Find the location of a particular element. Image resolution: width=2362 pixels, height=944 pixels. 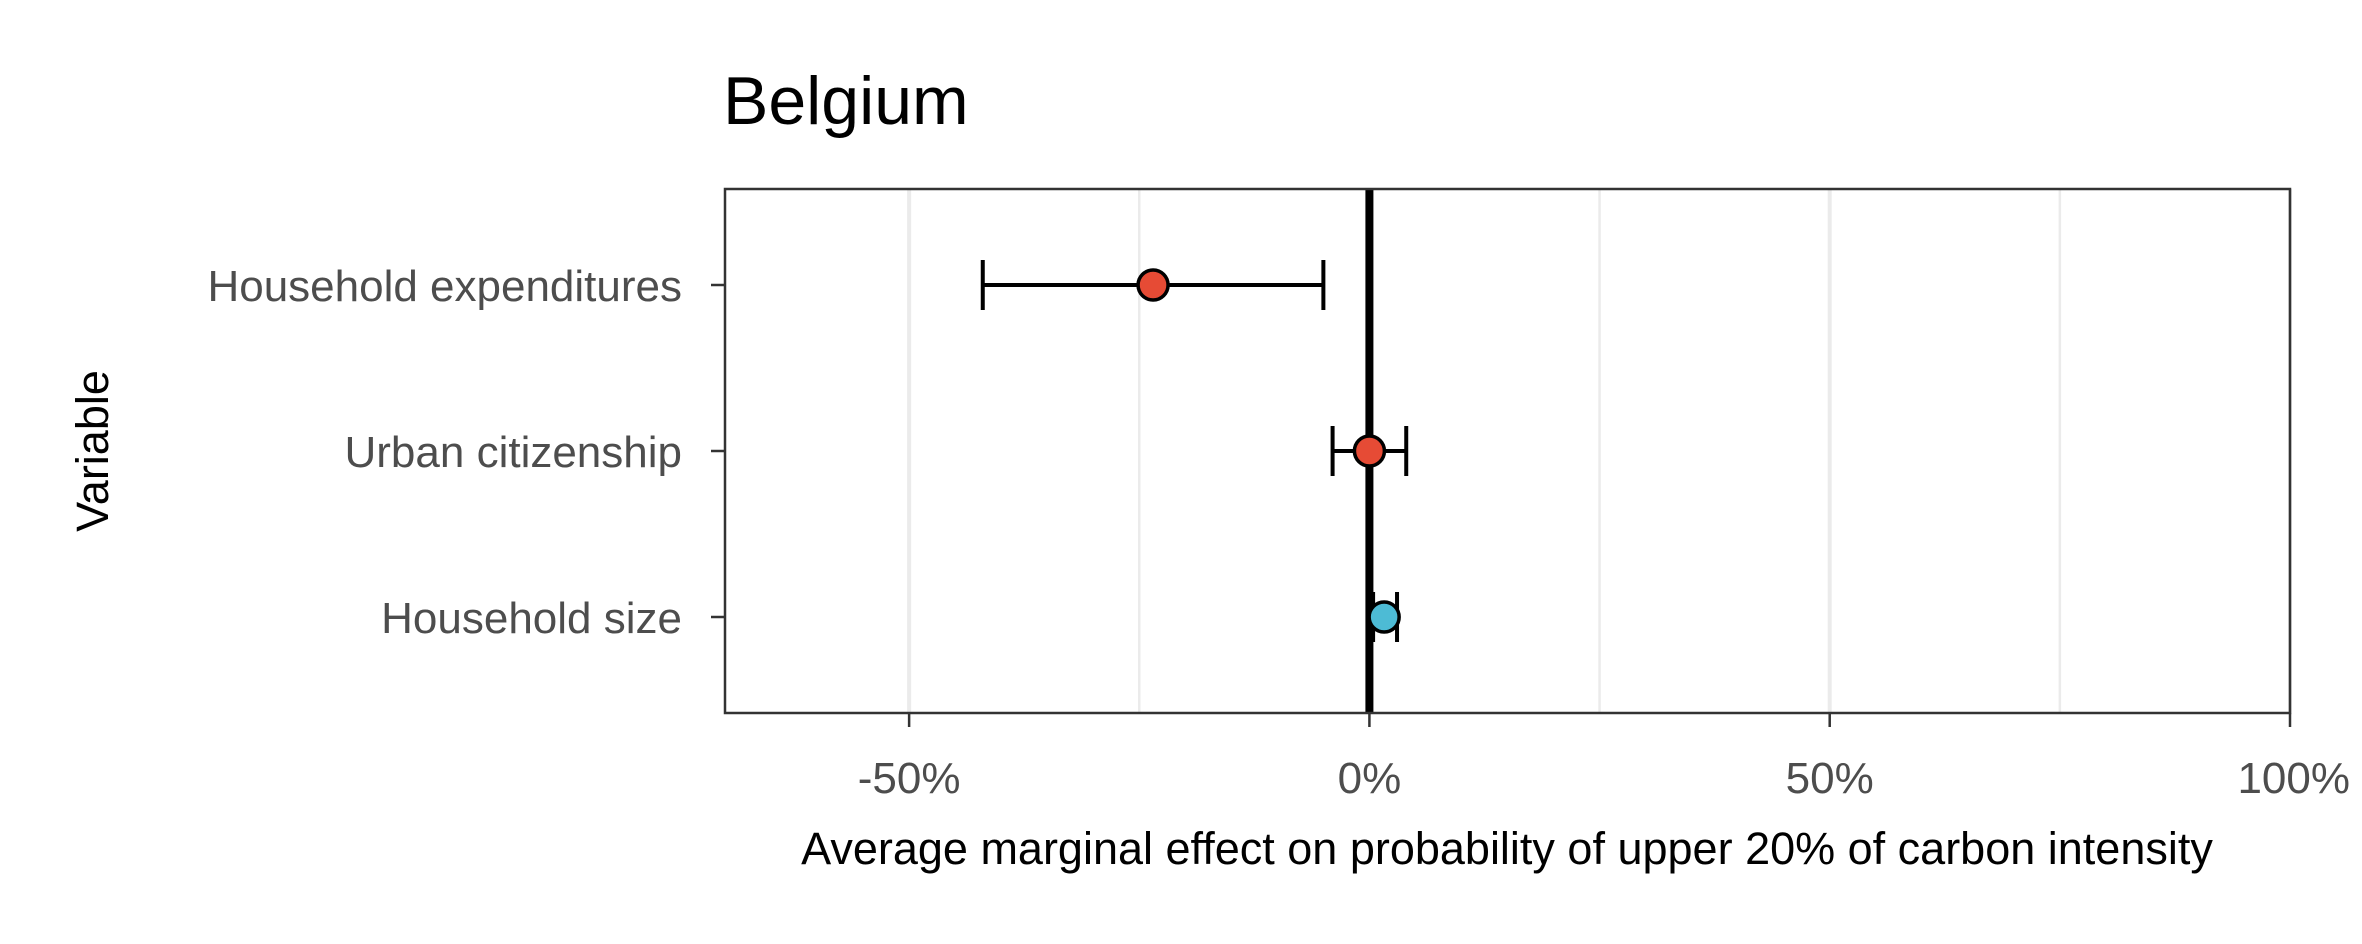

x-tick-label-0: -50% is located at coordinates (909, 778).